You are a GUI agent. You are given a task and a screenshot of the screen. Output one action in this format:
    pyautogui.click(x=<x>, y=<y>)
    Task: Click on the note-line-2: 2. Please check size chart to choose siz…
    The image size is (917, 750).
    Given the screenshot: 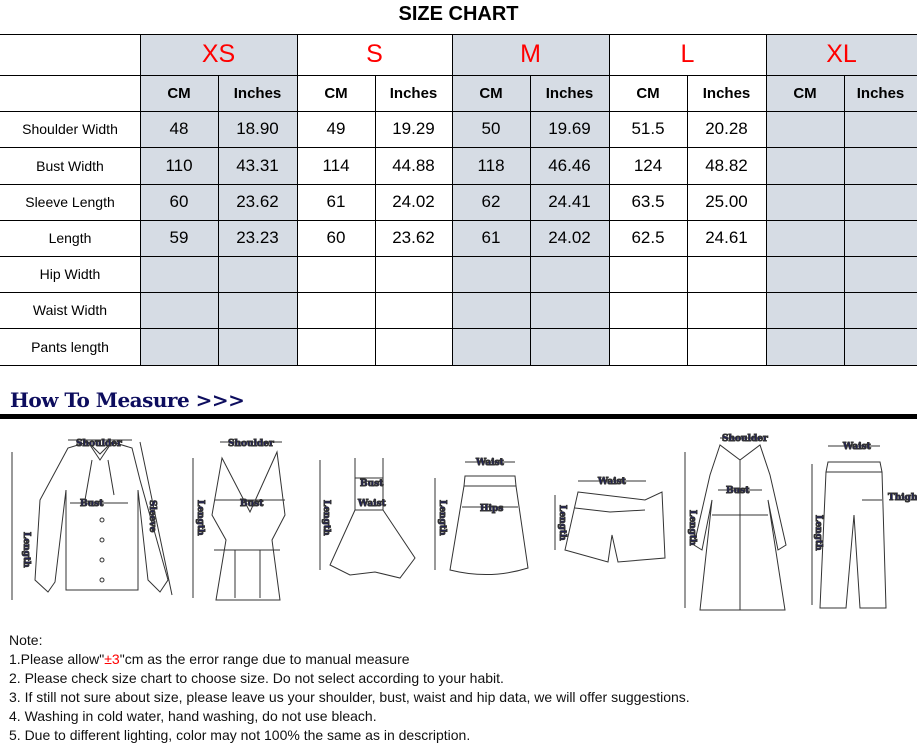 What is the action you would take?
    pyautogui.click(x=256, y=678)
    